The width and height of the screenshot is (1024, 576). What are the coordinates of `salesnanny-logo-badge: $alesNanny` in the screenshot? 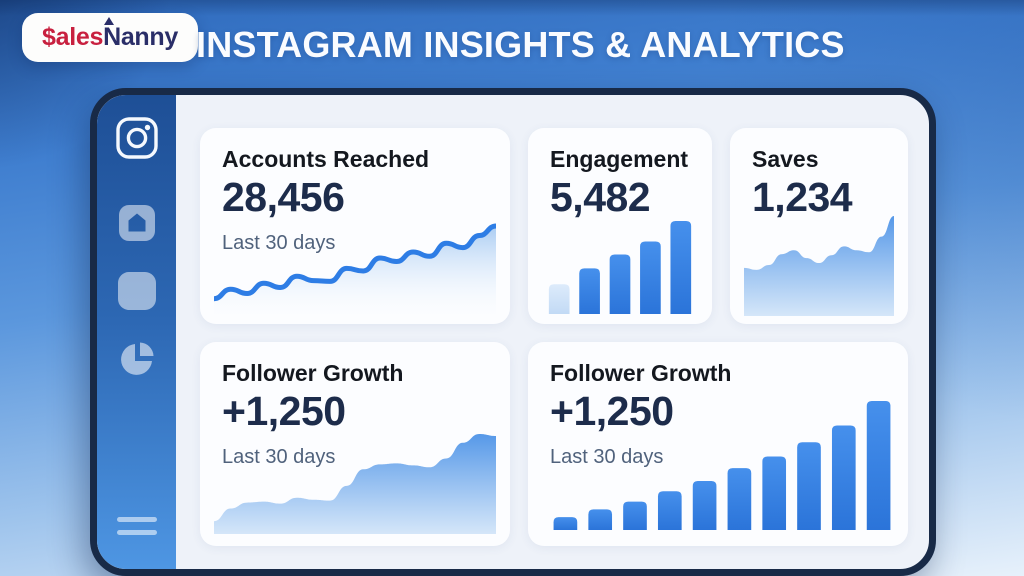 It's located at (110, 37).